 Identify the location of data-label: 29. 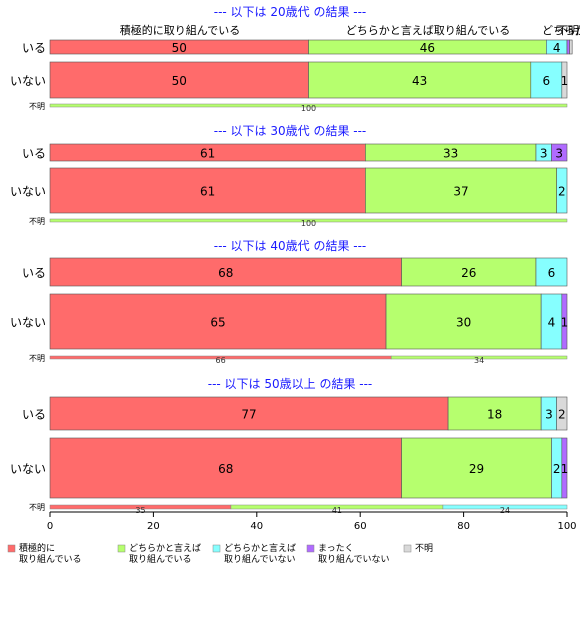
(476, 469).